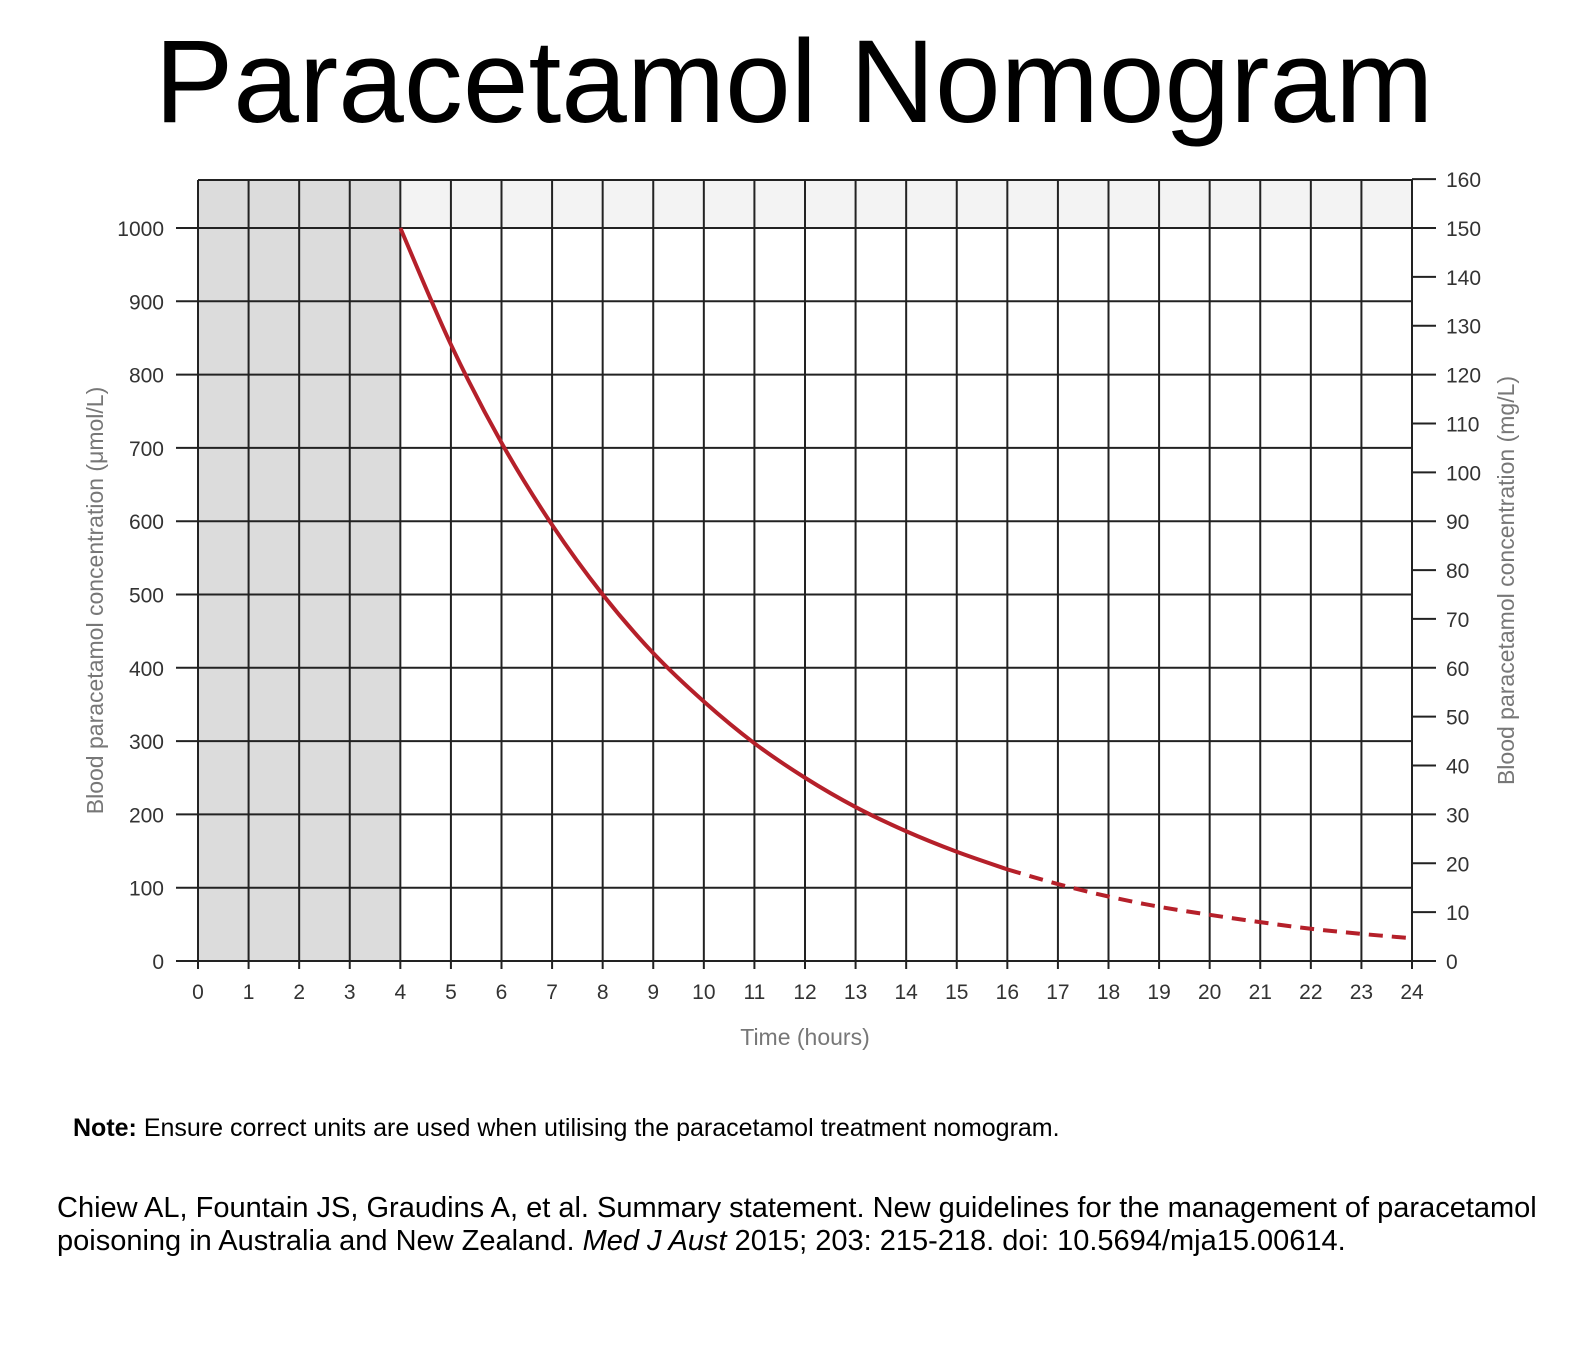 Image resolution: width=1588 pixels, height=1362 pixels. What do you see at coordinates (1463, 278) in the screenshot?
I see `right-tick-label: 140` at bounding box center [1463, 278].